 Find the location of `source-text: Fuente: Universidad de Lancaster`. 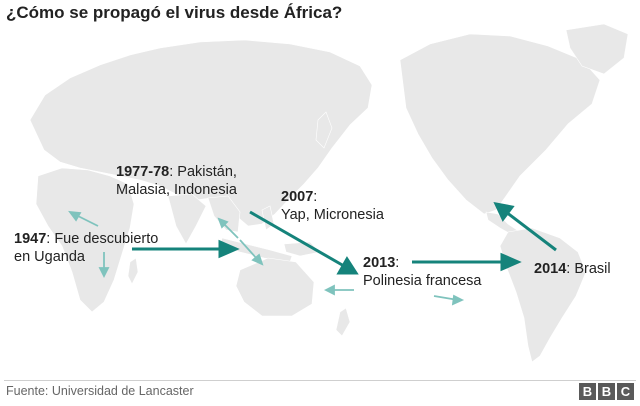

source-text: Fuente: Universidad de Lancaster is located at coordinates (100, 391).